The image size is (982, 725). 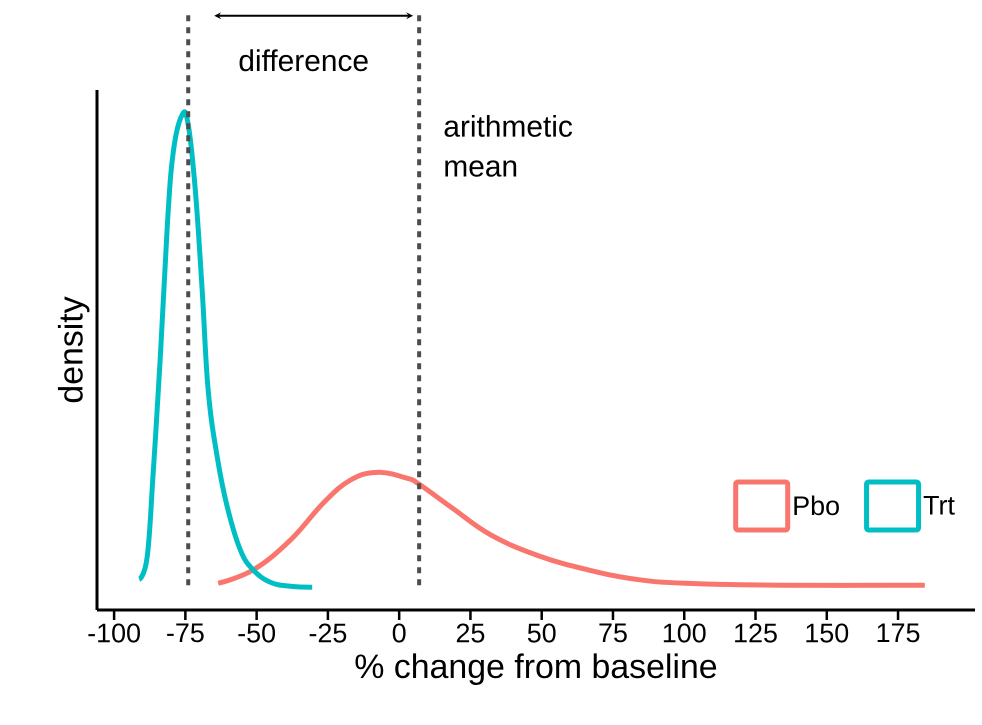 What do you see at coordinates (613, 633) in the screenshot?
I see `x-tick-label: 75` at bounding box center [613, 633].